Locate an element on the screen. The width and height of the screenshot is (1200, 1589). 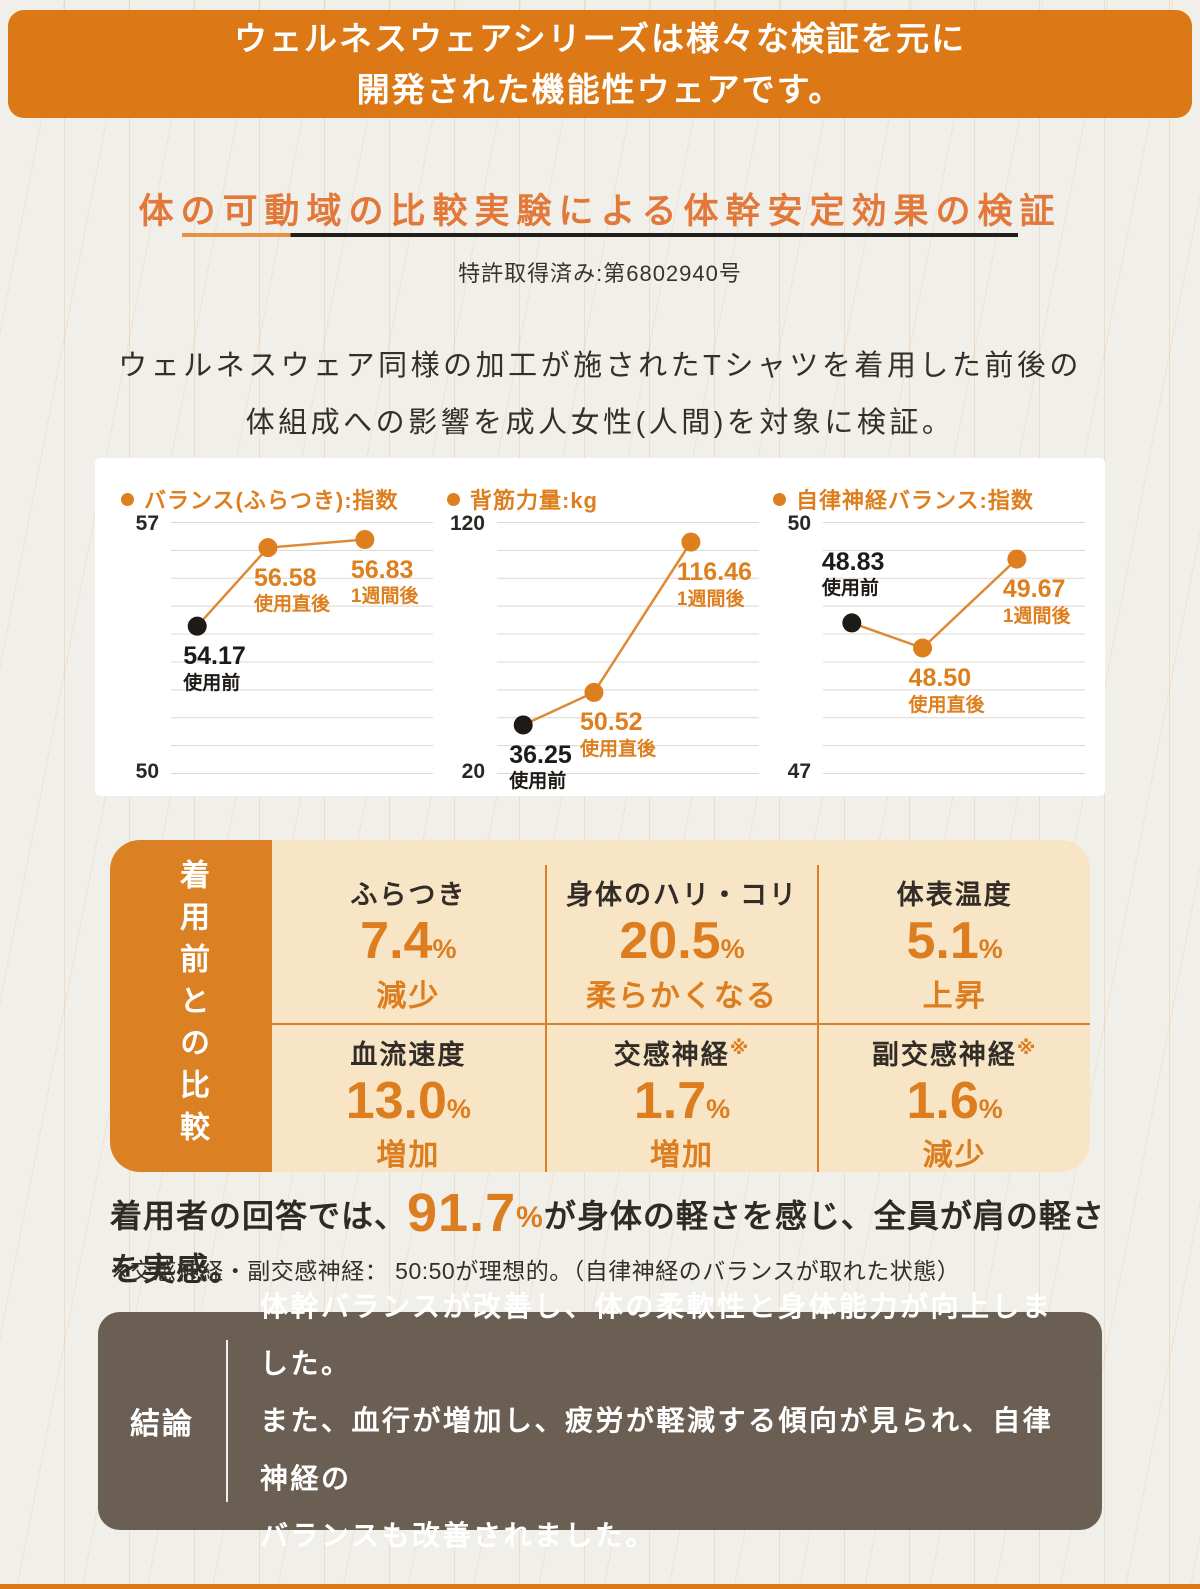
cell-label: 副交感神経 is located at coordinates (944, 1054).